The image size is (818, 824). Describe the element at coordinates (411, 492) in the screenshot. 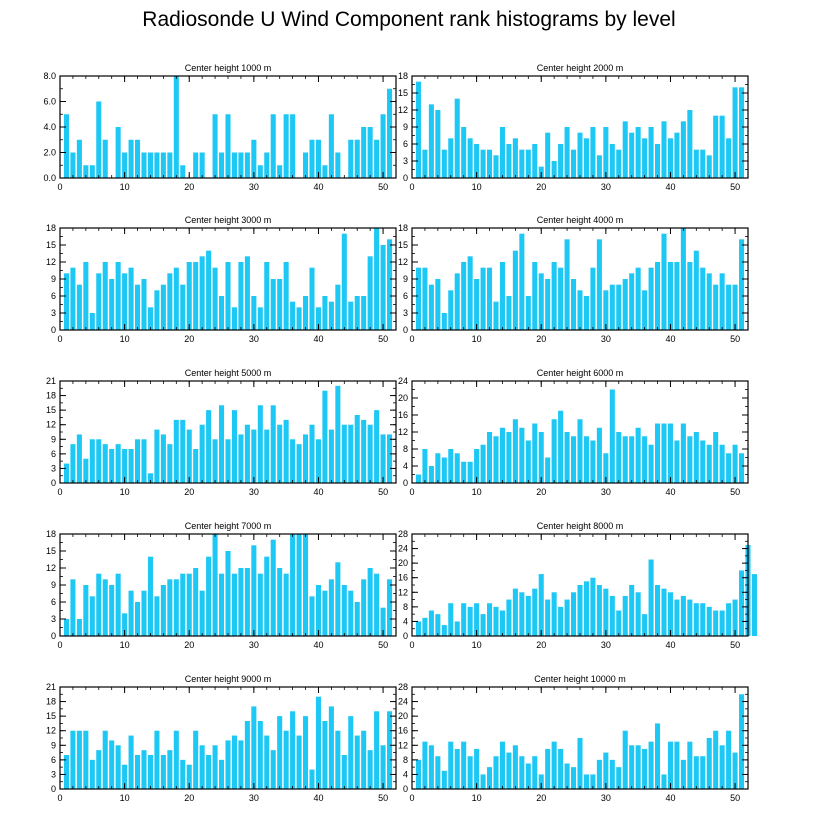

I see `x-tick-label: 0` at that location.